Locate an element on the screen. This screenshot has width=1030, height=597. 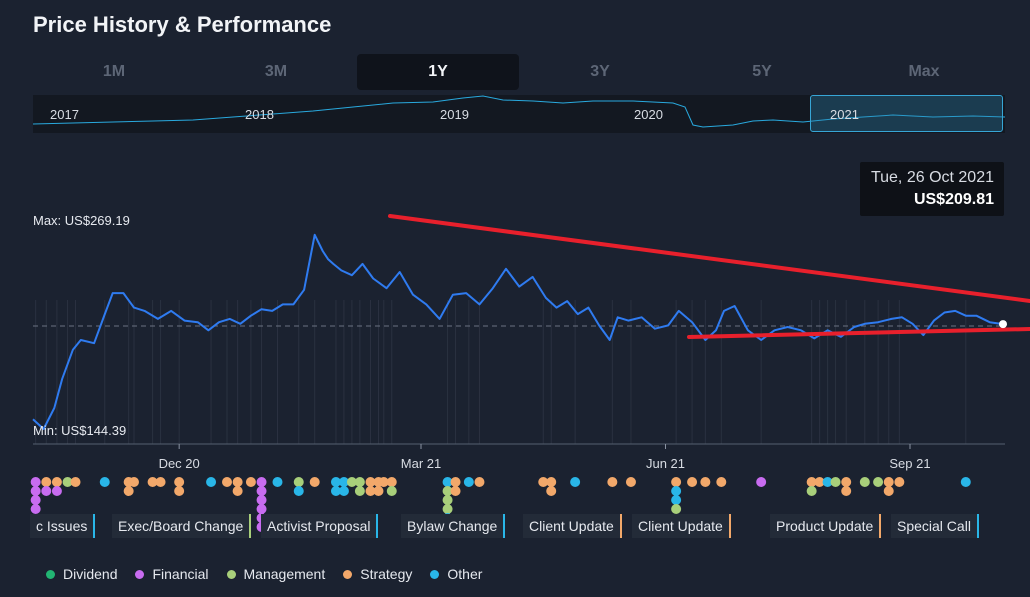
current-point-marker is located at coordinates (1003, 324).